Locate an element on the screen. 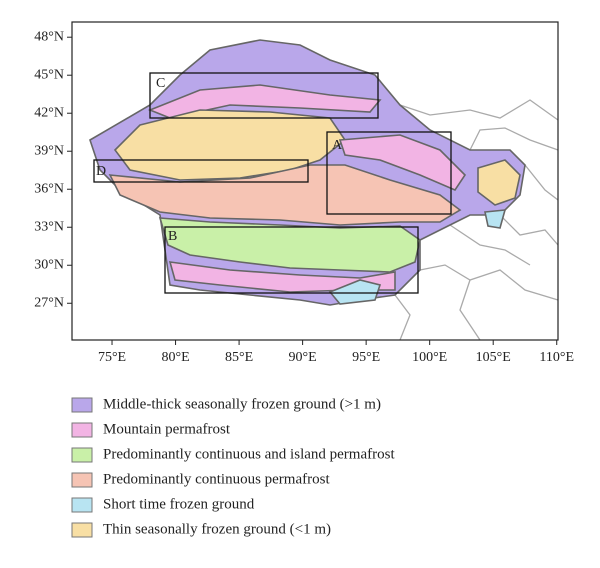 The width and height of the screenshot is (600, 568). region-label: D is located at coordinates (101, 171).